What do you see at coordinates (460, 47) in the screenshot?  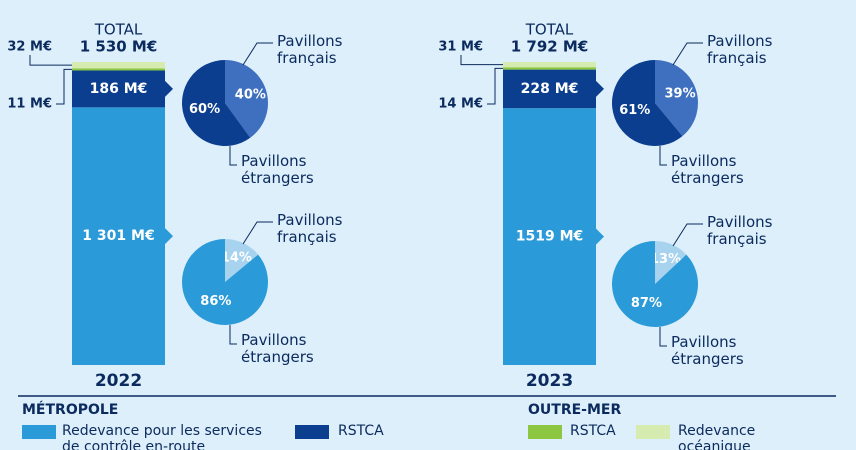 I see `value-label: 31 M€` at bounding box center [460, 47].